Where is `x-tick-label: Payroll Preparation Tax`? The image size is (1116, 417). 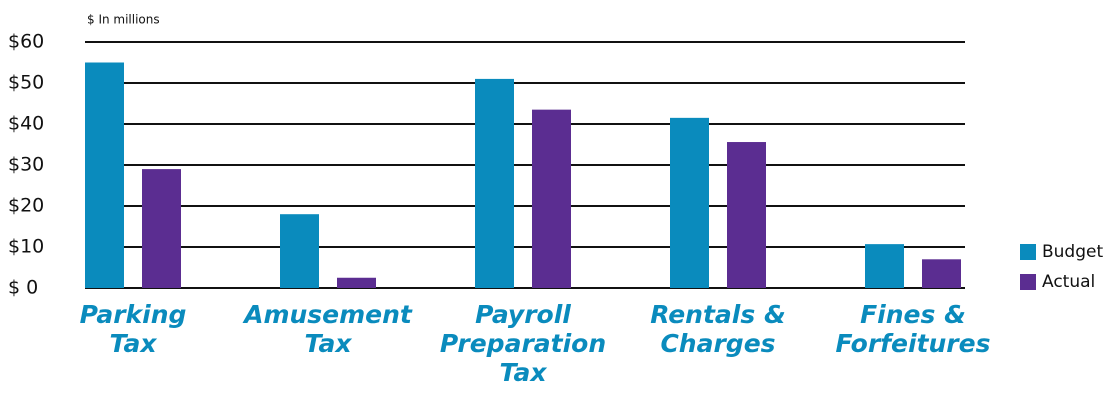 x-tick-label: Payroll Preparation Tax is located at coordinates (523, 343).